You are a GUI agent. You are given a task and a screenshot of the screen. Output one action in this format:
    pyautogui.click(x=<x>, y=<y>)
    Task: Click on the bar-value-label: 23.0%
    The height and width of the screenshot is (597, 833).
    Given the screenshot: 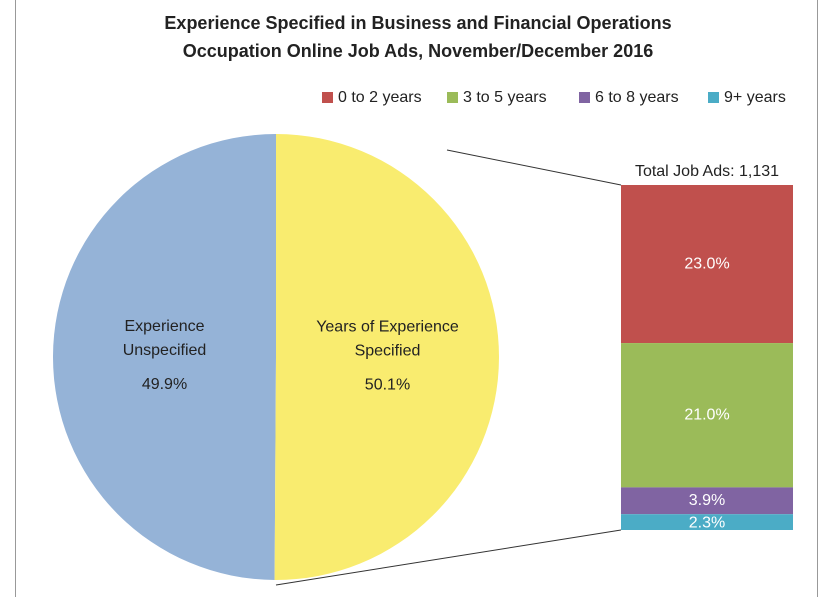 What is the action you would take?
    pyautogui.click(x=706, y=263)
    